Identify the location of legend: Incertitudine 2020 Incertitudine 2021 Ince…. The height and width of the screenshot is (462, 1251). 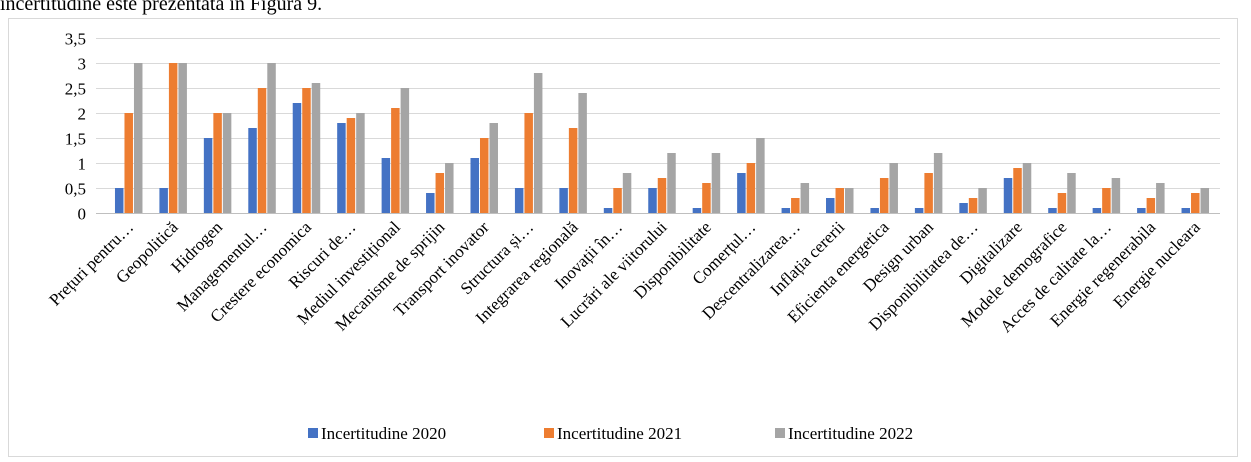
(610, 433).